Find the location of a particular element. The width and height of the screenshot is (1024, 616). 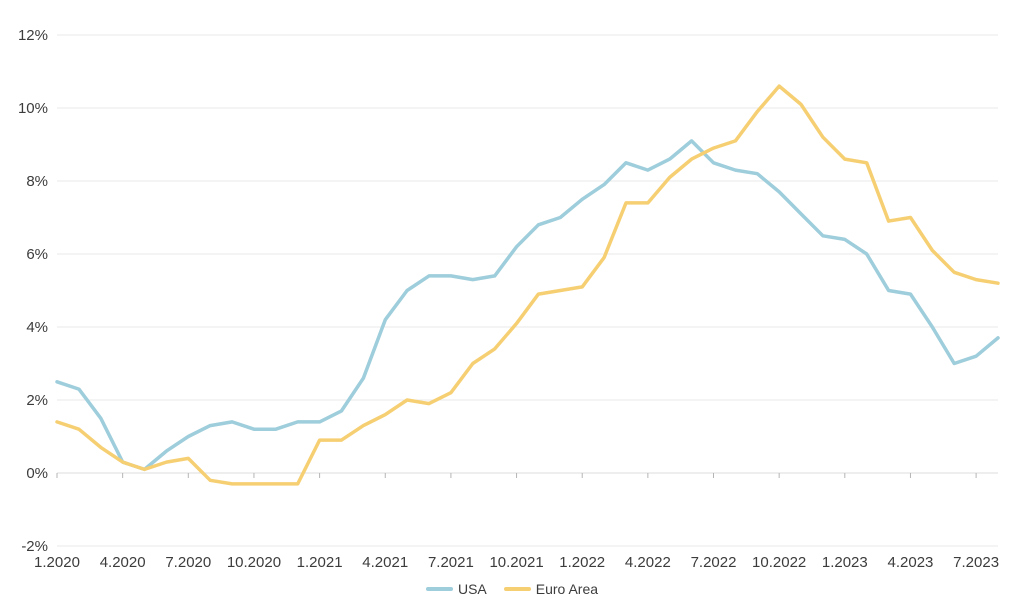

y-axis-label: 10% is located at coordinates (33, 108).